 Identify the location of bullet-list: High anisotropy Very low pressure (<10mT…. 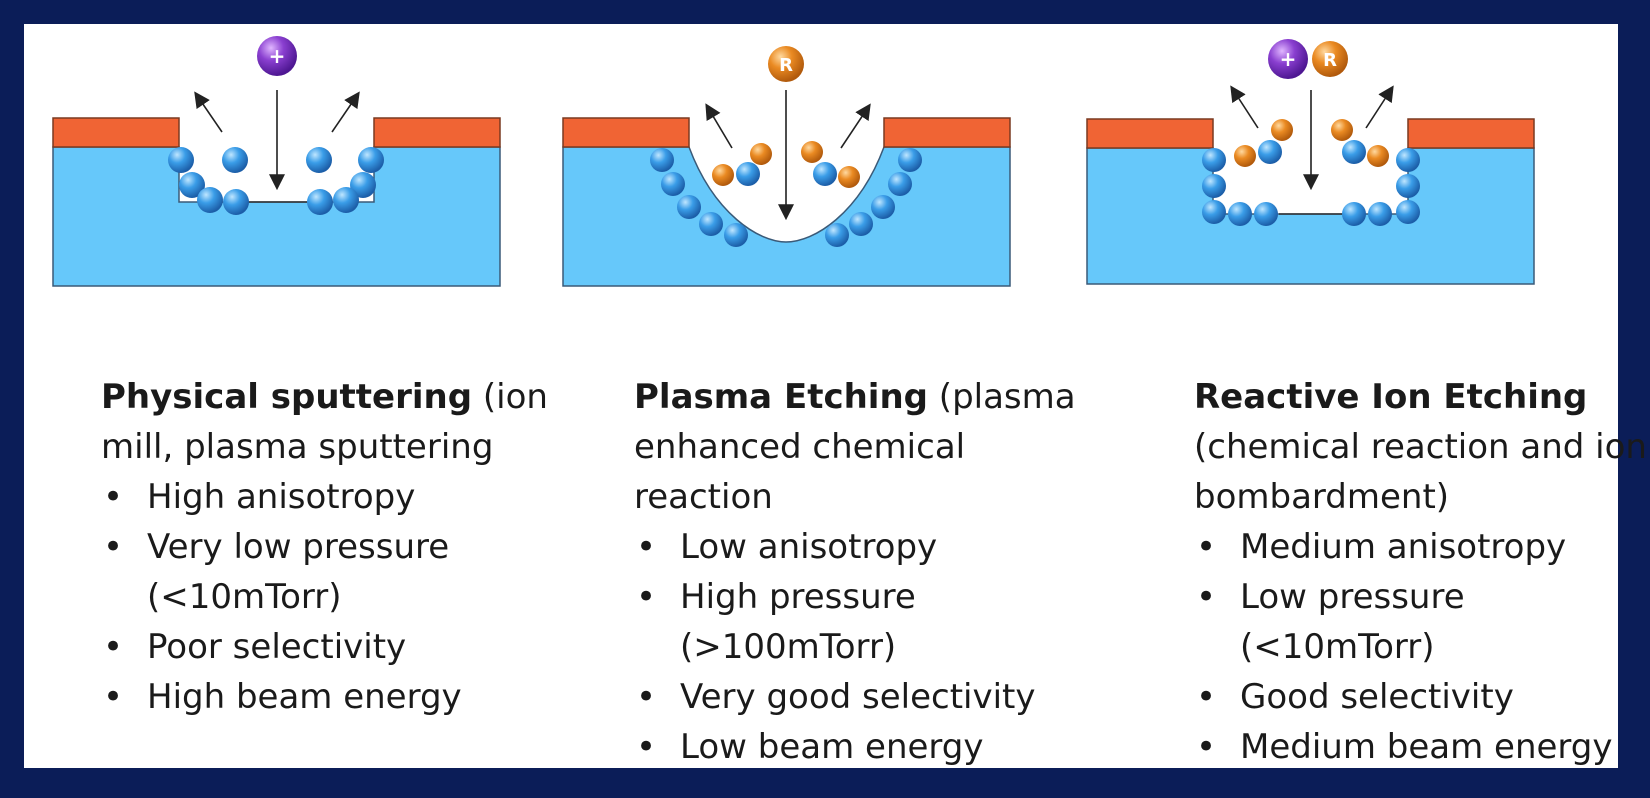
(331, 597).